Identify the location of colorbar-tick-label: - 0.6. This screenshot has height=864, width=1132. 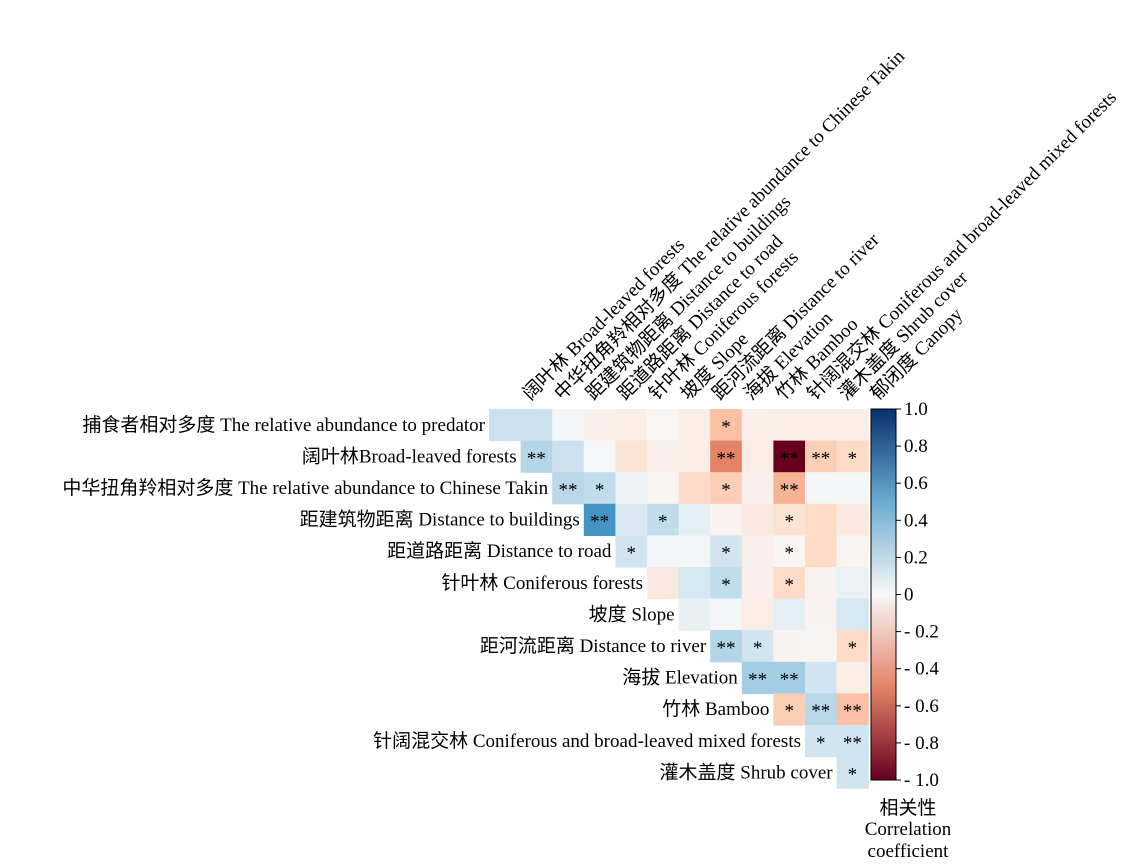
(921, 706).